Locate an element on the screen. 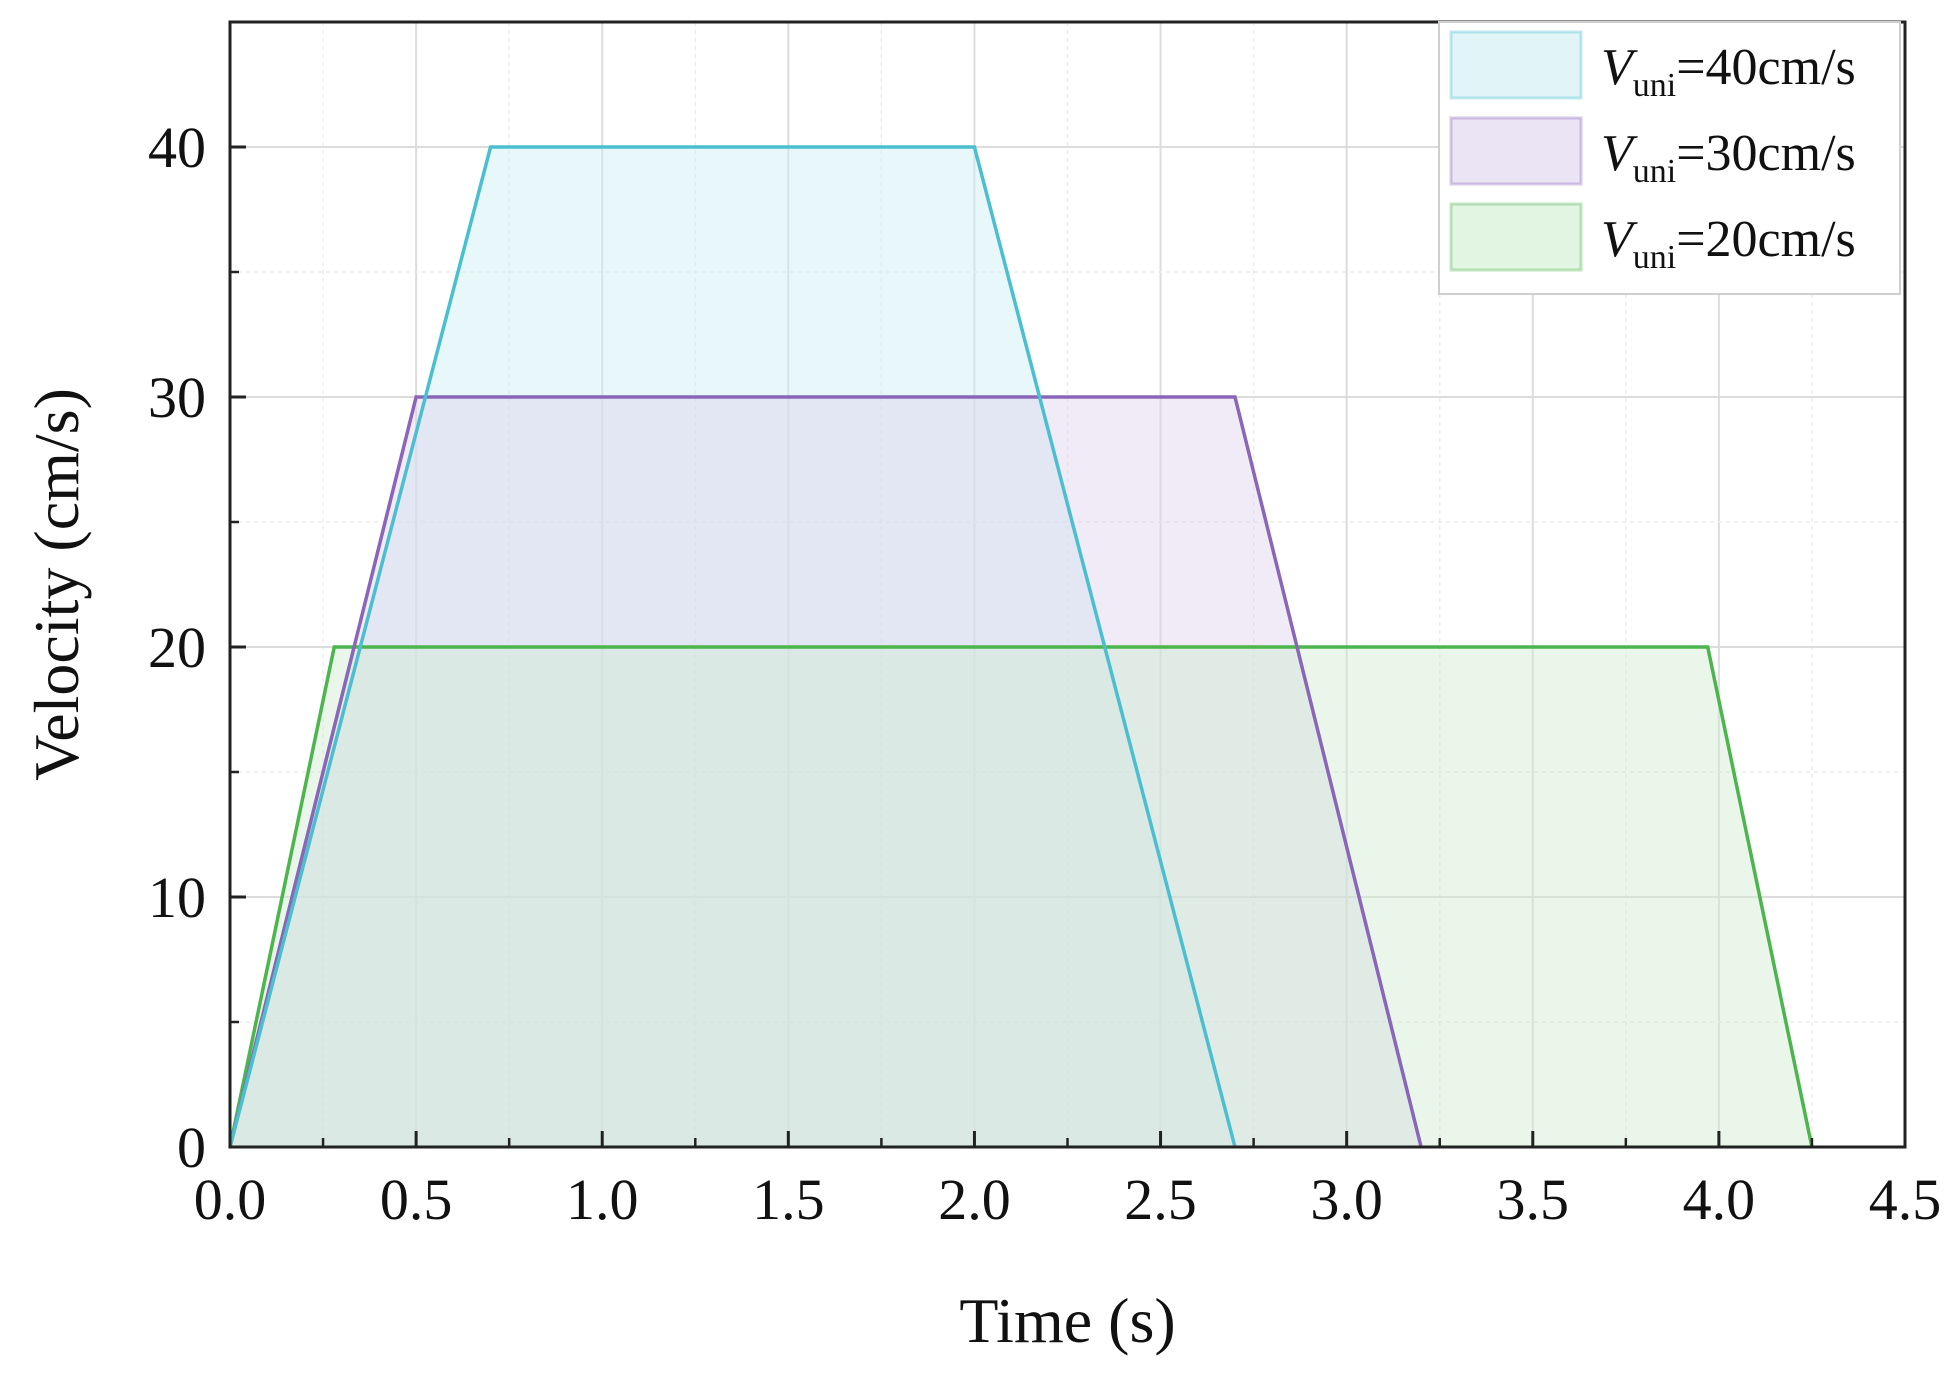  legend: Vuni=40cm/s Vuni=30cm/s Vuni=20cm/s is located at coordinates (1669, 158).